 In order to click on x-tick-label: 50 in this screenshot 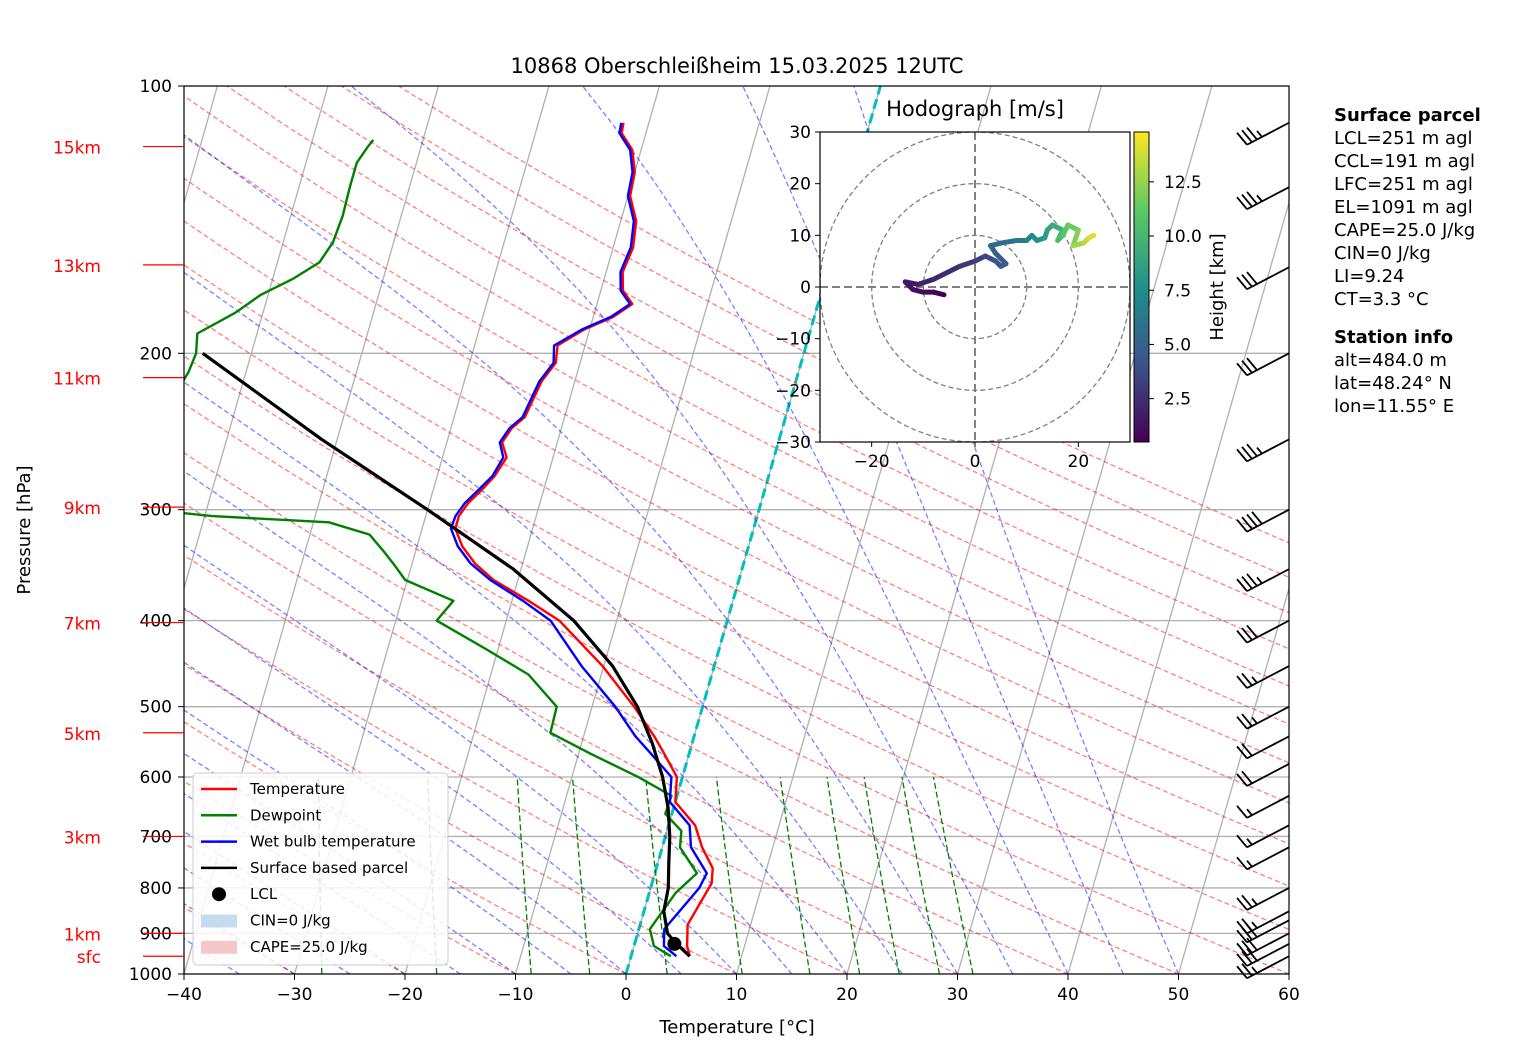, I will do `click(1179, 995)`.